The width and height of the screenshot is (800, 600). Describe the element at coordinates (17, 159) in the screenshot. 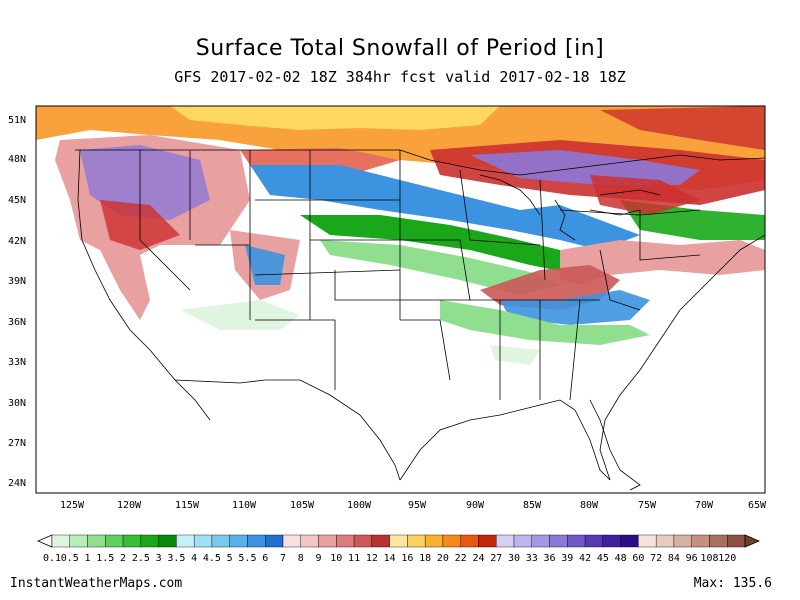

I see `lat-label: 48N` at that location.